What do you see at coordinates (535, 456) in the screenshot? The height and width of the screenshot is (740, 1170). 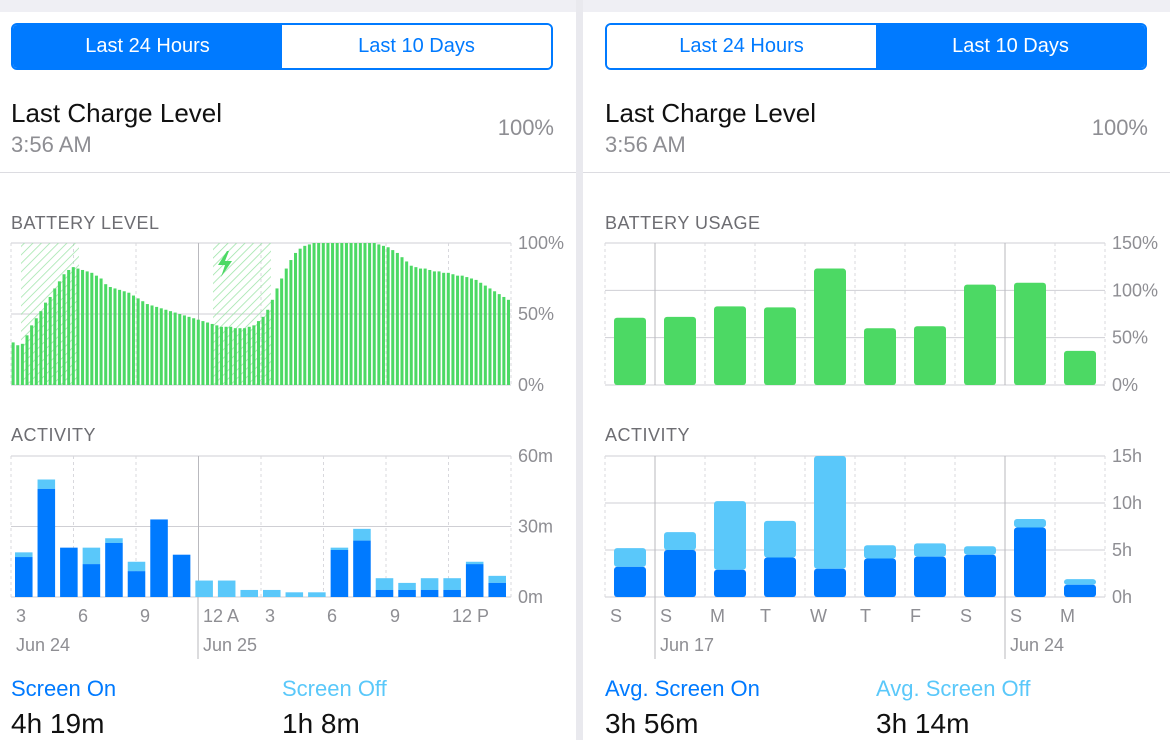 I see `y-tick-label: 60m` at bounding box center [535, 456].